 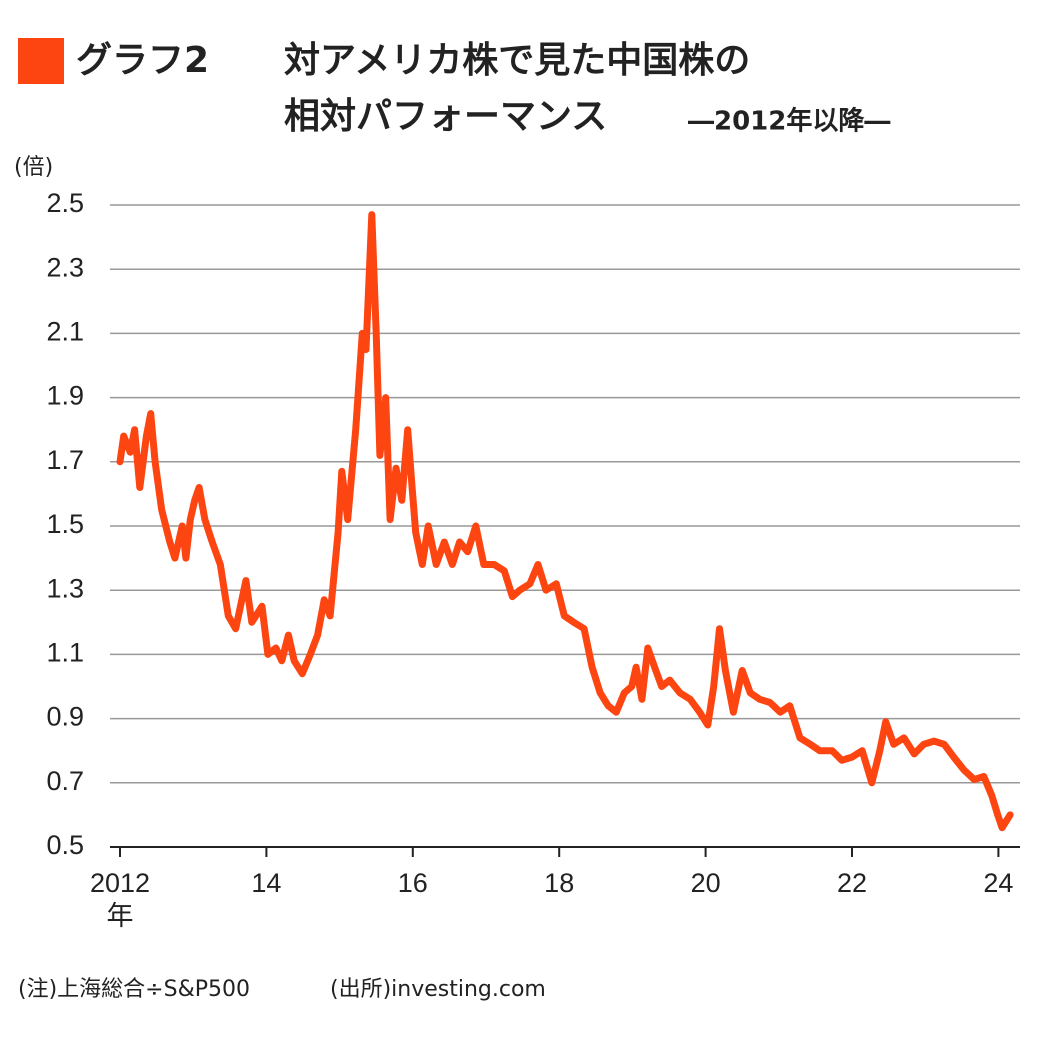 What do you see at coordinates (65, 781) in the screenshot?
I see `y-tick-label: 0.7` at bounding box center [65, 781].